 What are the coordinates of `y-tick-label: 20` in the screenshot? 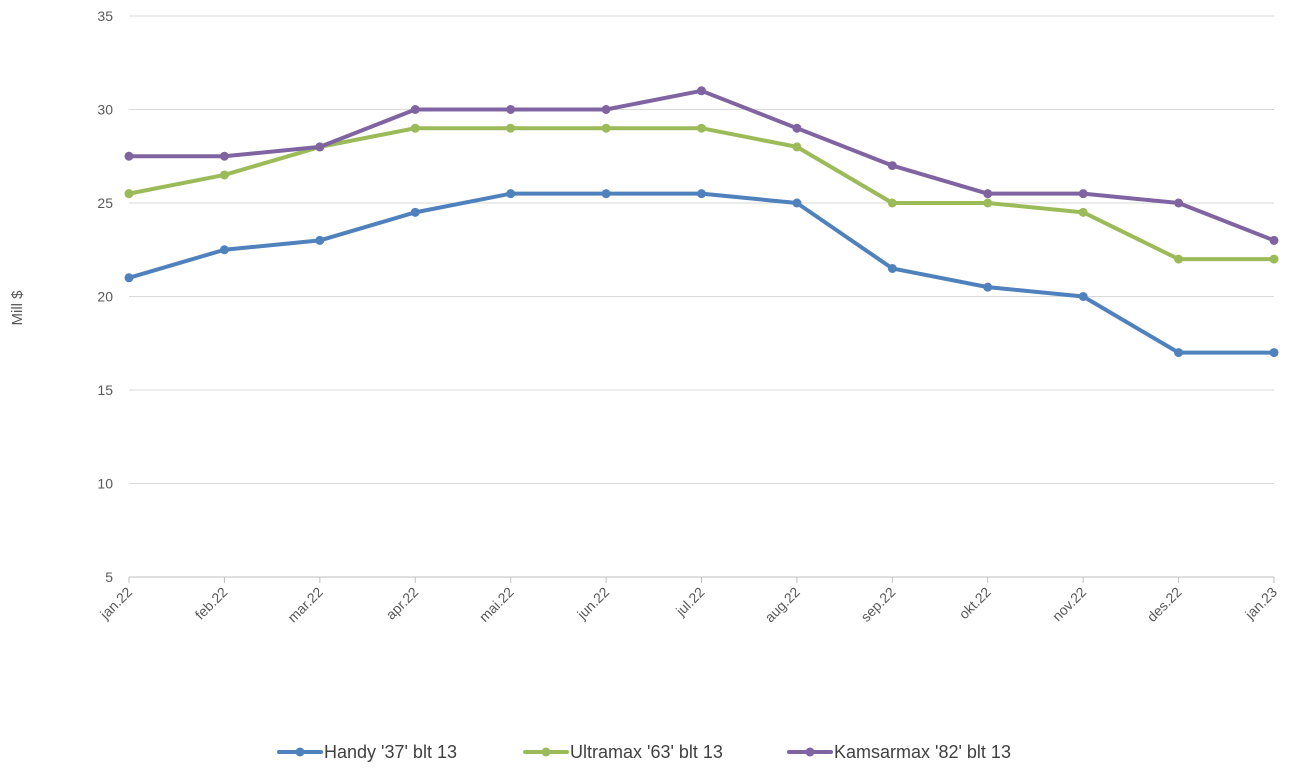 It's located at (105, 297).